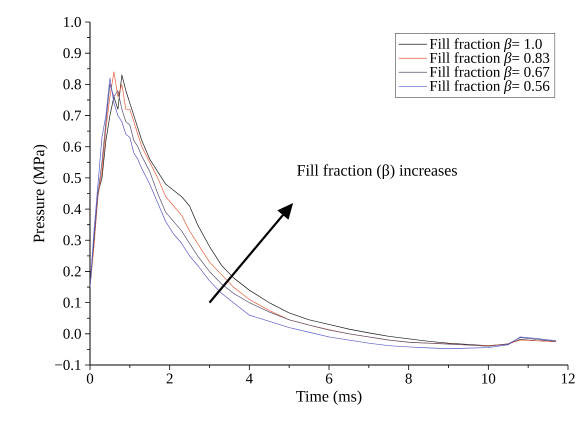 This screenshot has width=579, height=423. Describe the element at coordinates (329, 379) in the screenshot. I see `x-tick-label: 6` at that location.